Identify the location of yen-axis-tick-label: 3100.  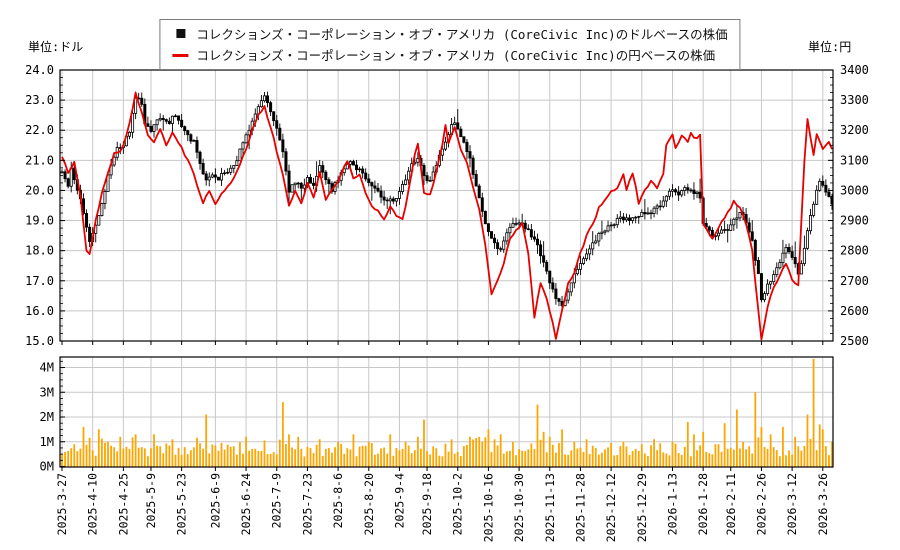
(854, 160).